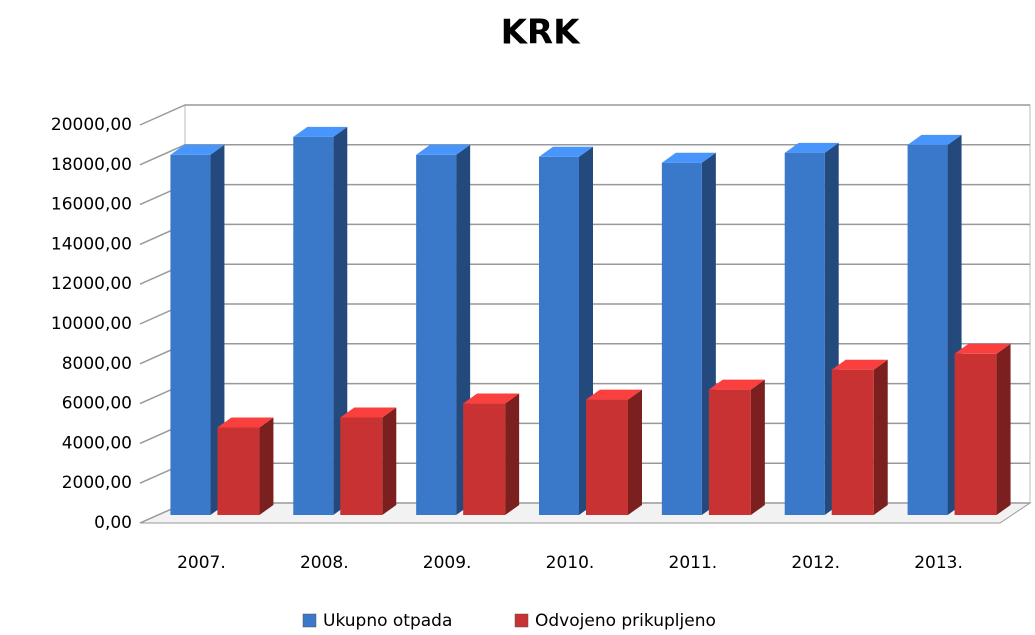  What do you see at coordinates (541, 33) in the screenshot?
I see `chart-title: KRK` at bounding box center [541, 33].